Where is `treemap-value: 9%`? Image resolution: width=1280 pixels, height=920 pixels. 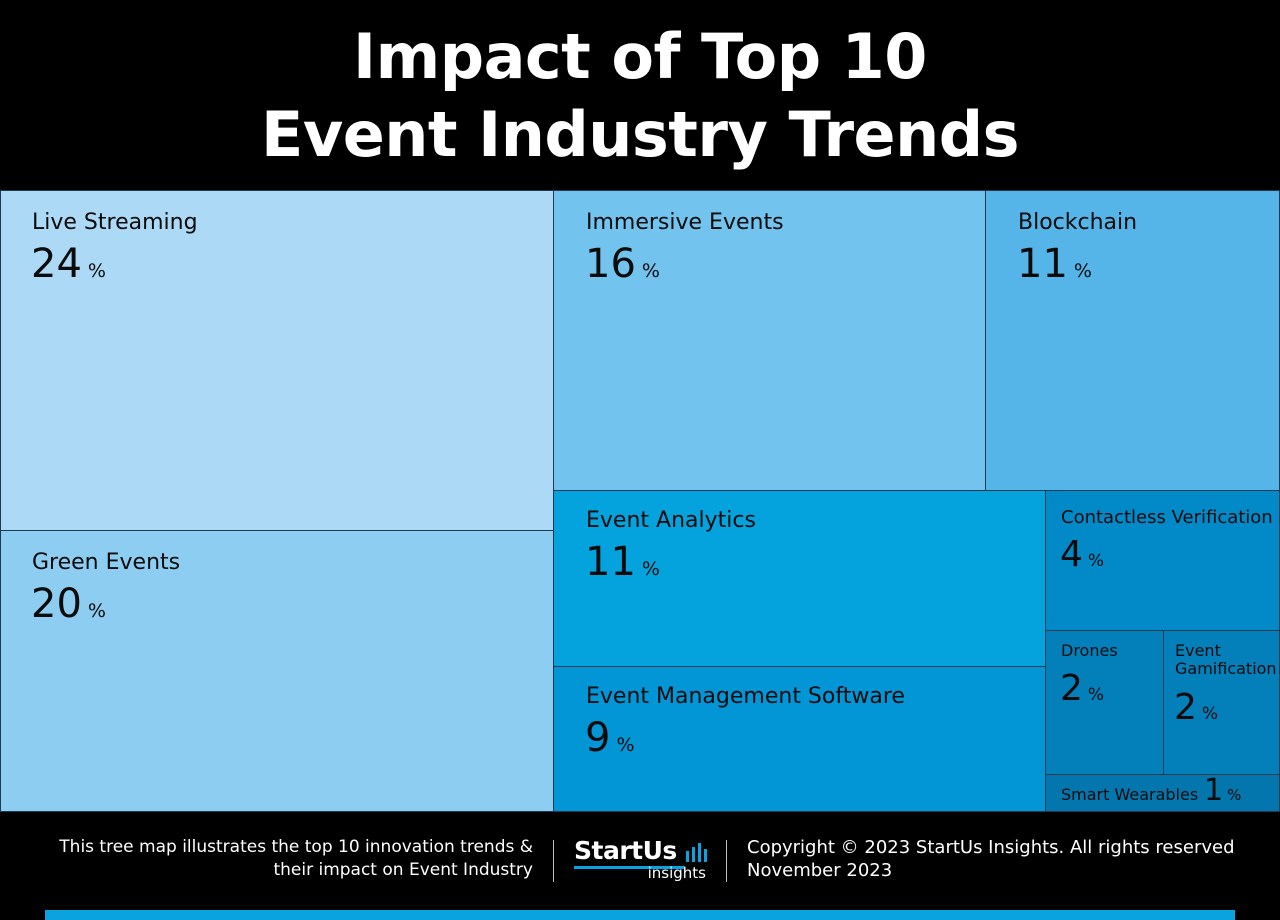 treemap-value: 9% is located at coordinates (610, 738).